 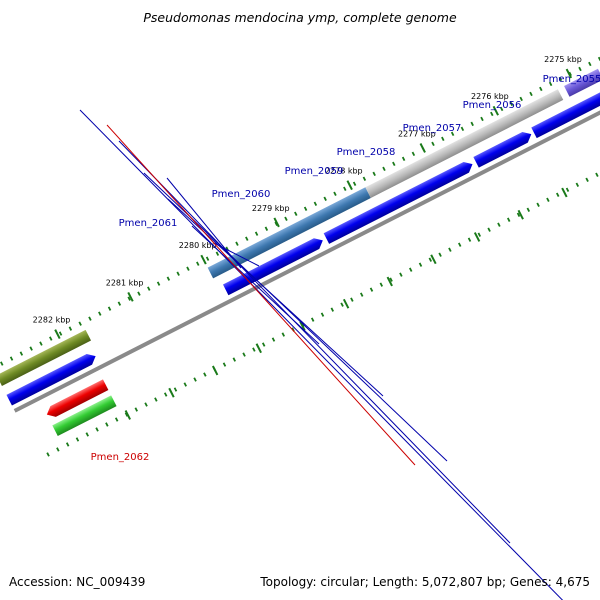 I want to click on scale-tick-label: 2277 kbp, so click(x=417, y=133).